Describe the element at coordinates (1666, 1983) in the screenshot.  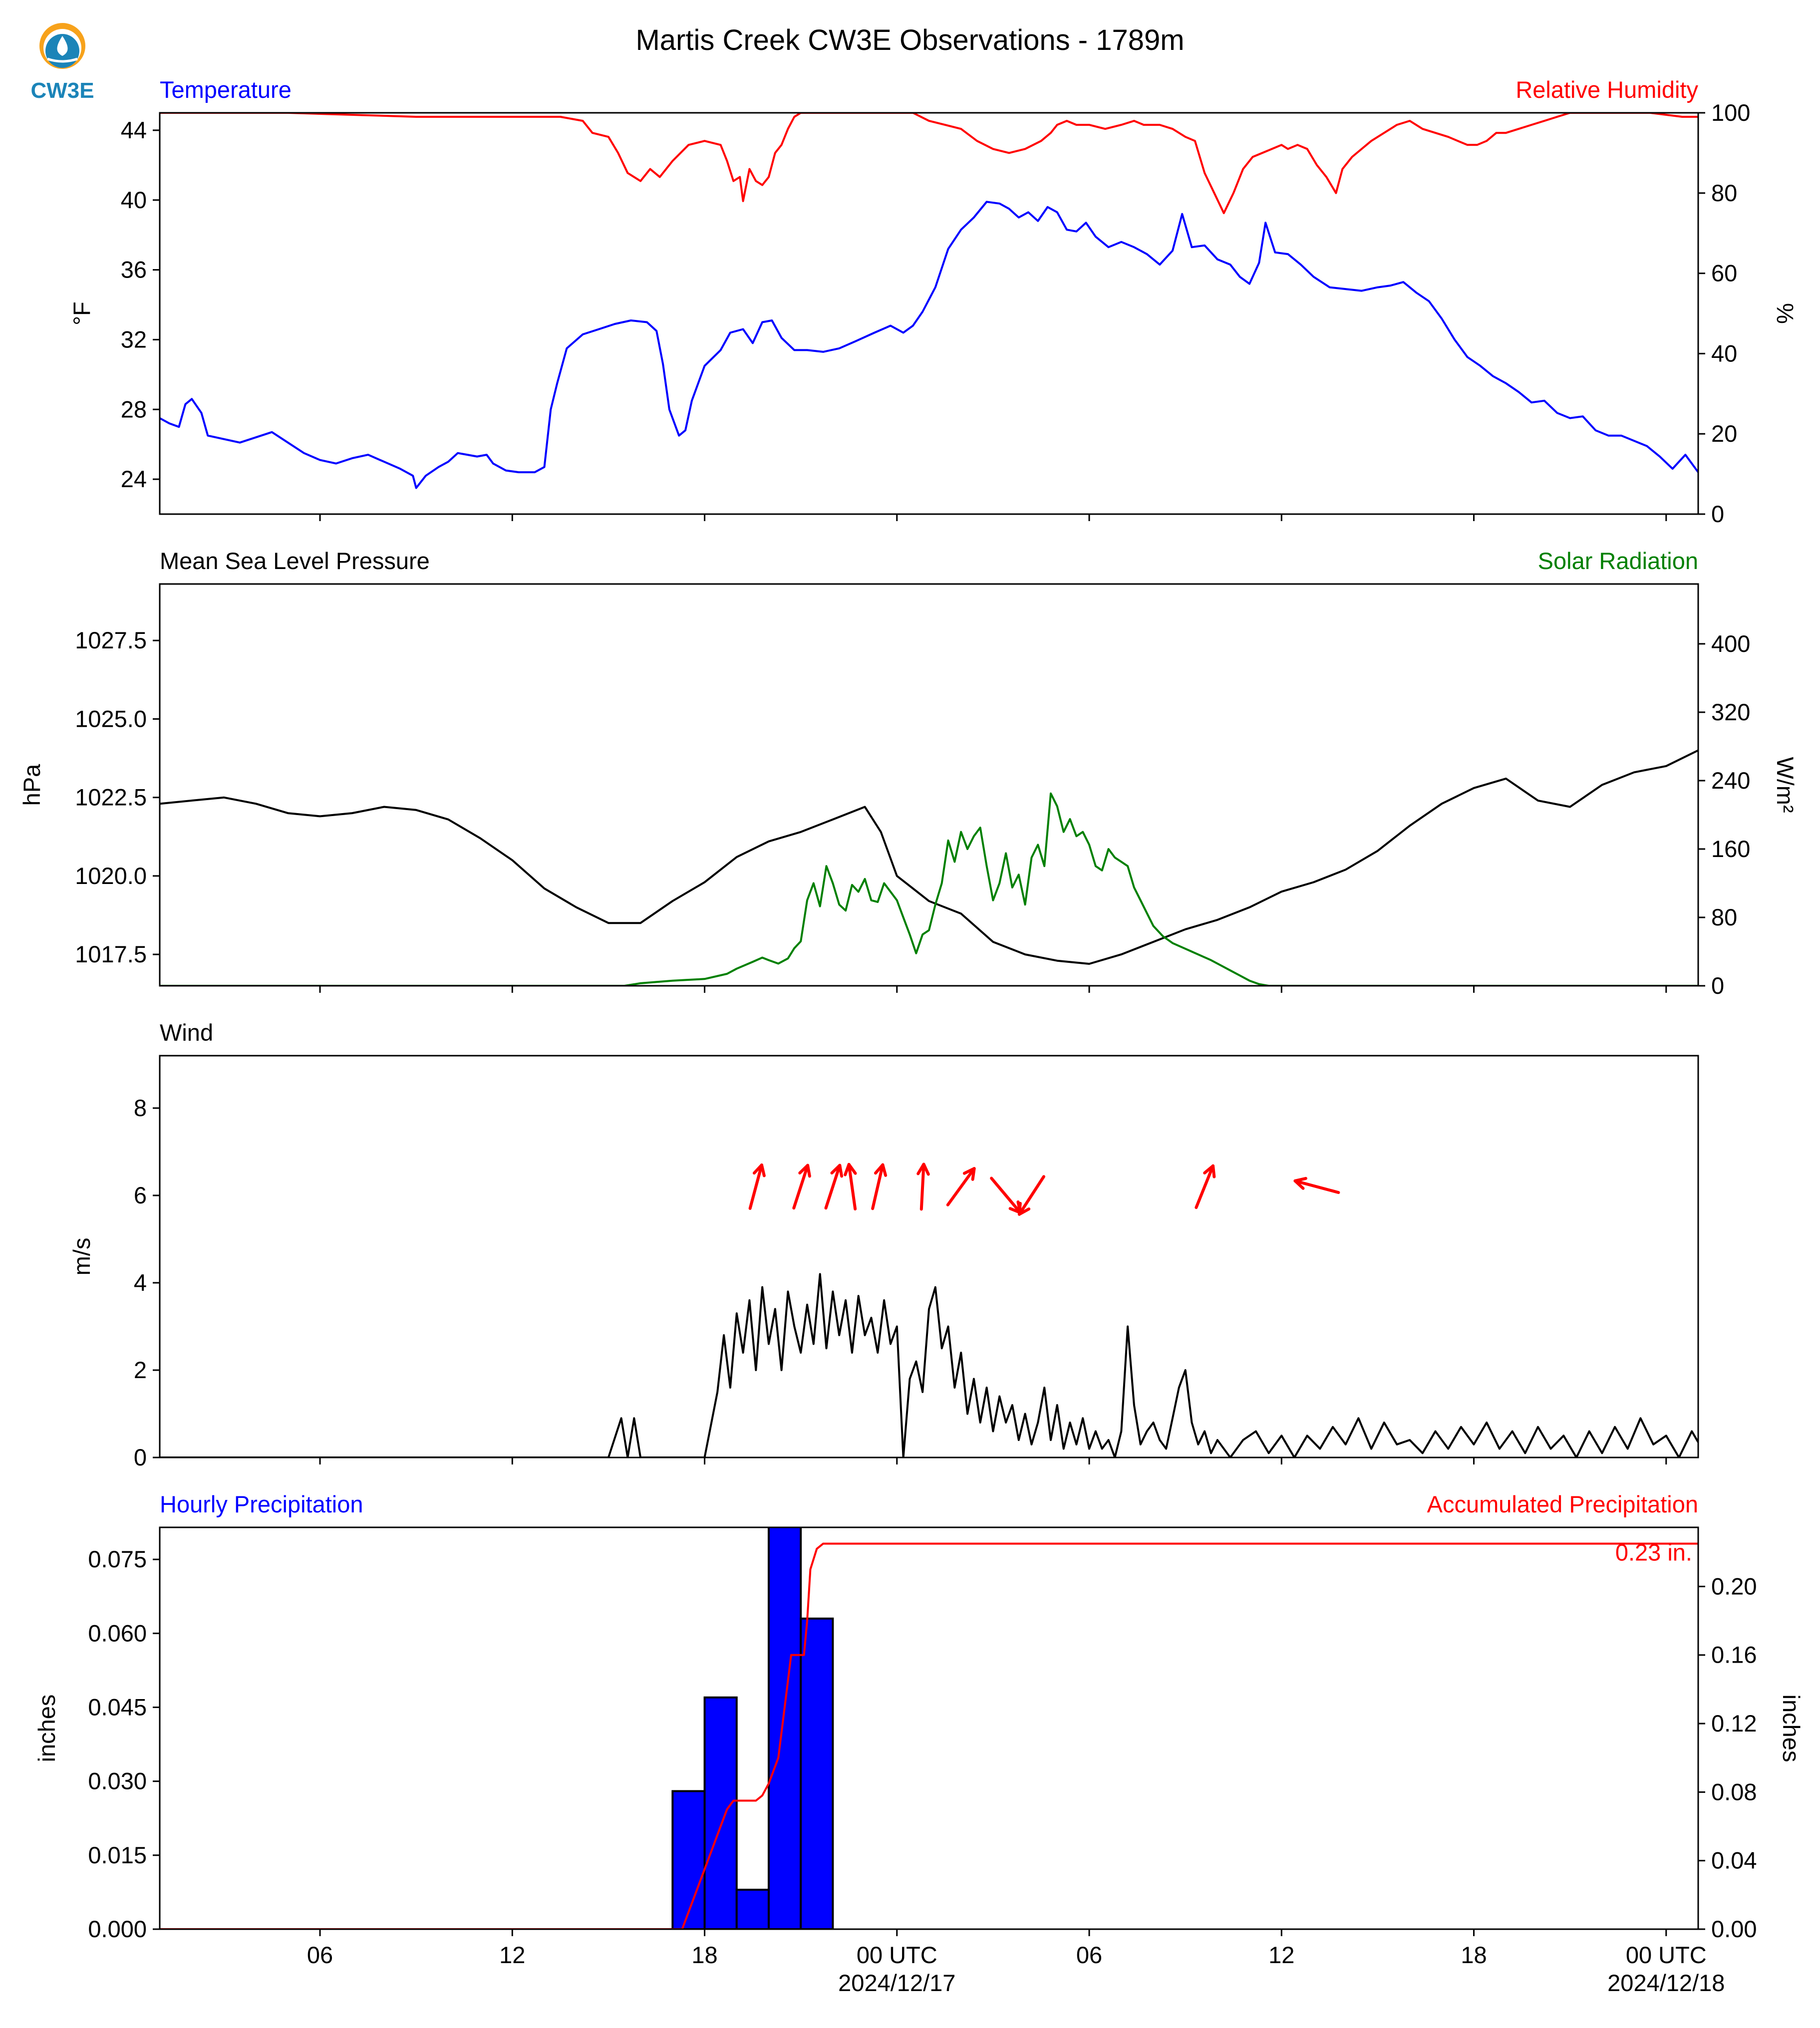
I see `x-date-label: 2024/12/18` at that location.